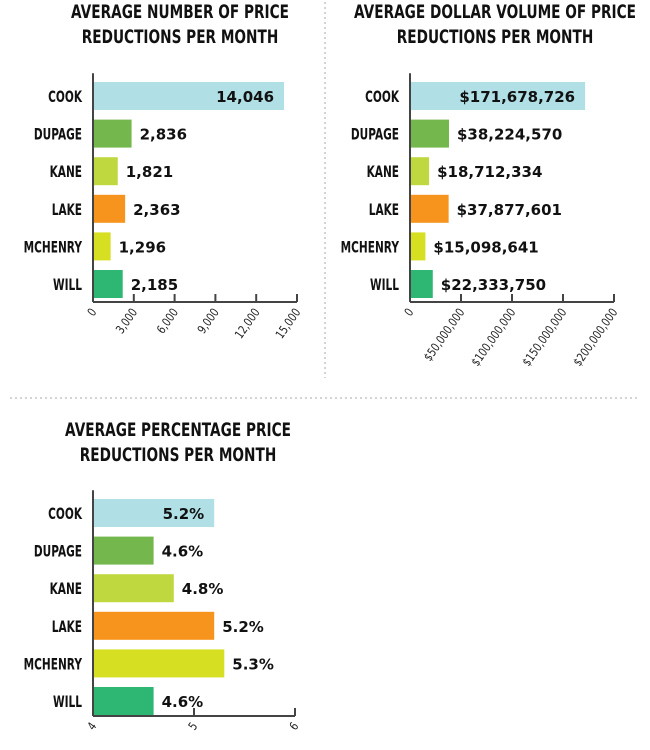  What do you see at coordinates (156, 210) in the screenshot?
I see `value-label: 2,363` at bounding box center [156, 210].